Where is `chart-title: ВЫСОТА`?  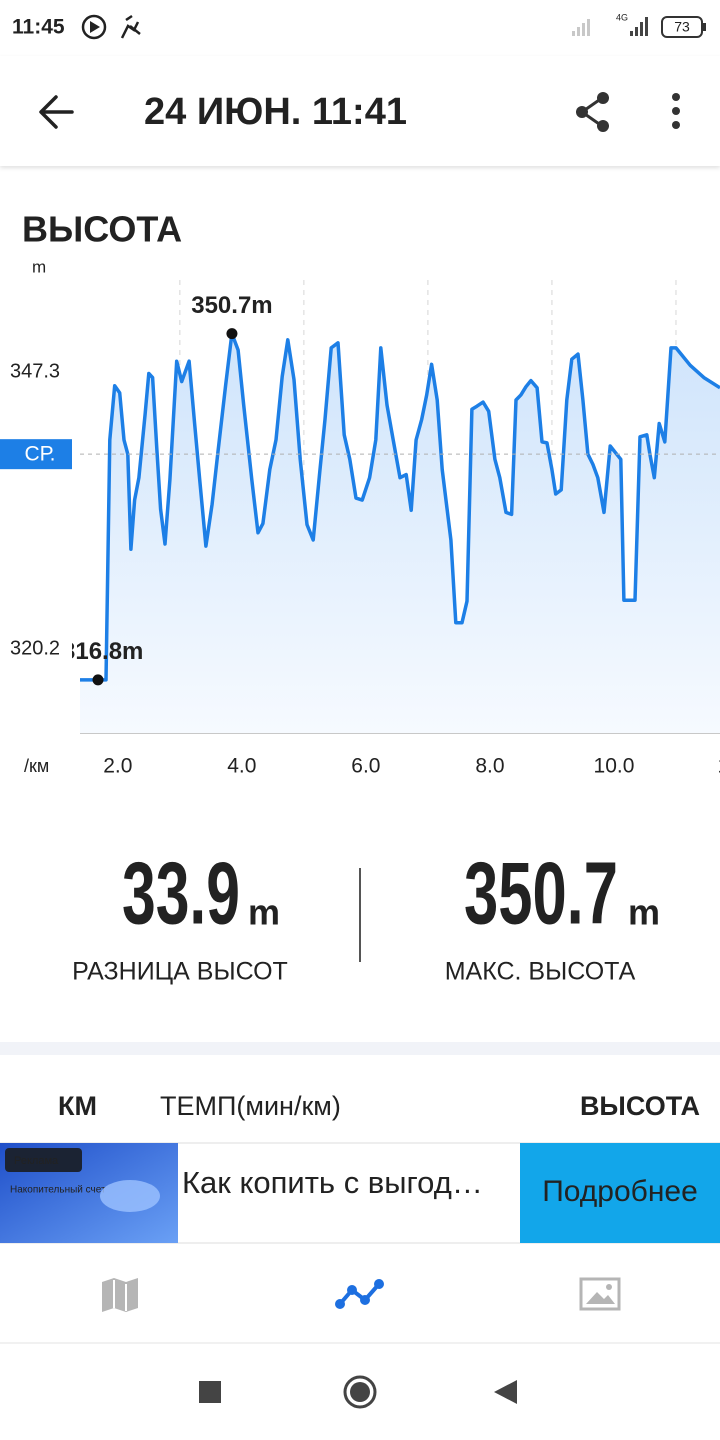
chart-title: ВЫСОТА is located at coordinates (102, 229).